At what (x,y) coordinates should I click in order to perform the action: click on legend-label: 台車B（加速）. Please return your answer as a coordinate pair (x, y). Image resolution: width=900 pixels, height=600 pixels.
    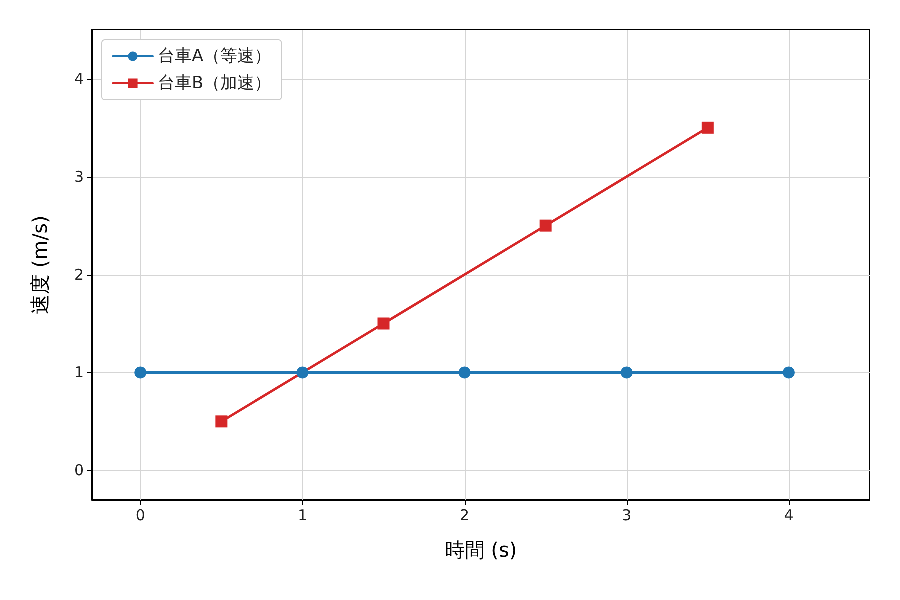
    Looking at the image, I should click on (215, 84).